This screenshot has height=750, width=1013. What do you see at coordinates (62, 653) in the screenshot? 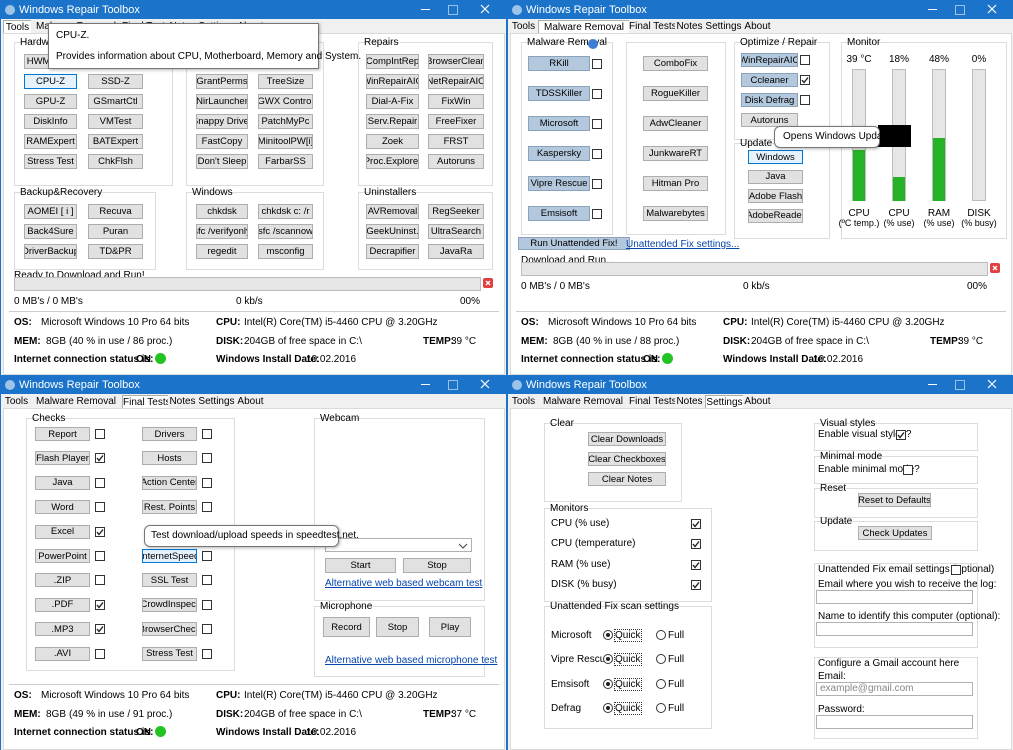
I see `button: .AVI` at bounding box center [62, 653].